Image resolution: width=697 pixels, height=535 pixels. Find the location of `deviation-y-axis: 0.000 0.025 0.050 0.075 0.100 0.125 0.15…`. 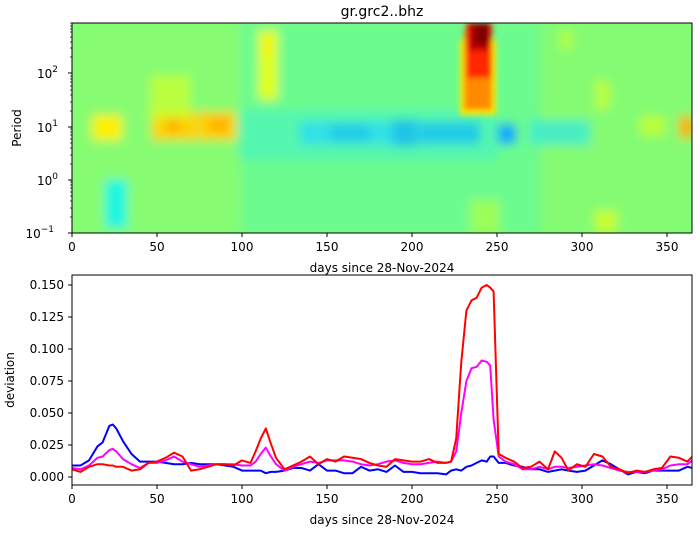

deviation-y-axis: 0.000 0.025 0.050 0.075 0.100 0.125 0.15… is located at coordinates (51, 381).